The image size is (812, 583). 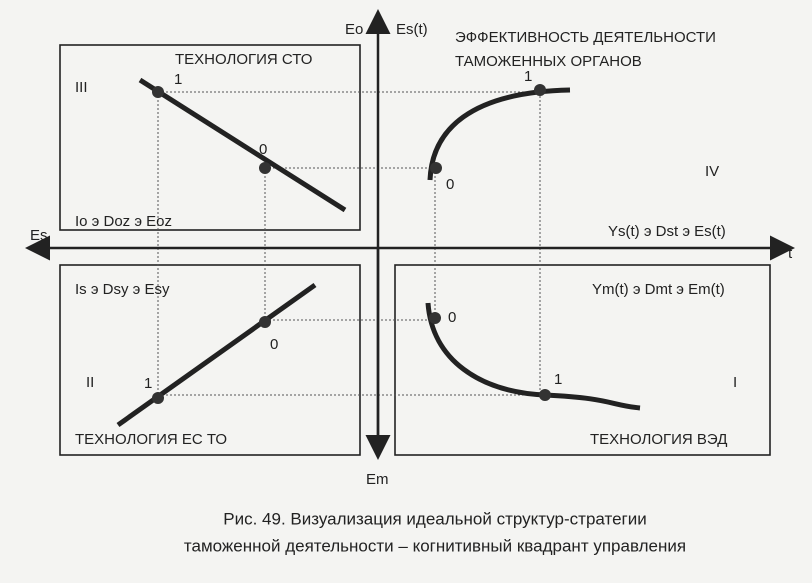 I want to click on axis-label: Em, so click(x=377, y=479).